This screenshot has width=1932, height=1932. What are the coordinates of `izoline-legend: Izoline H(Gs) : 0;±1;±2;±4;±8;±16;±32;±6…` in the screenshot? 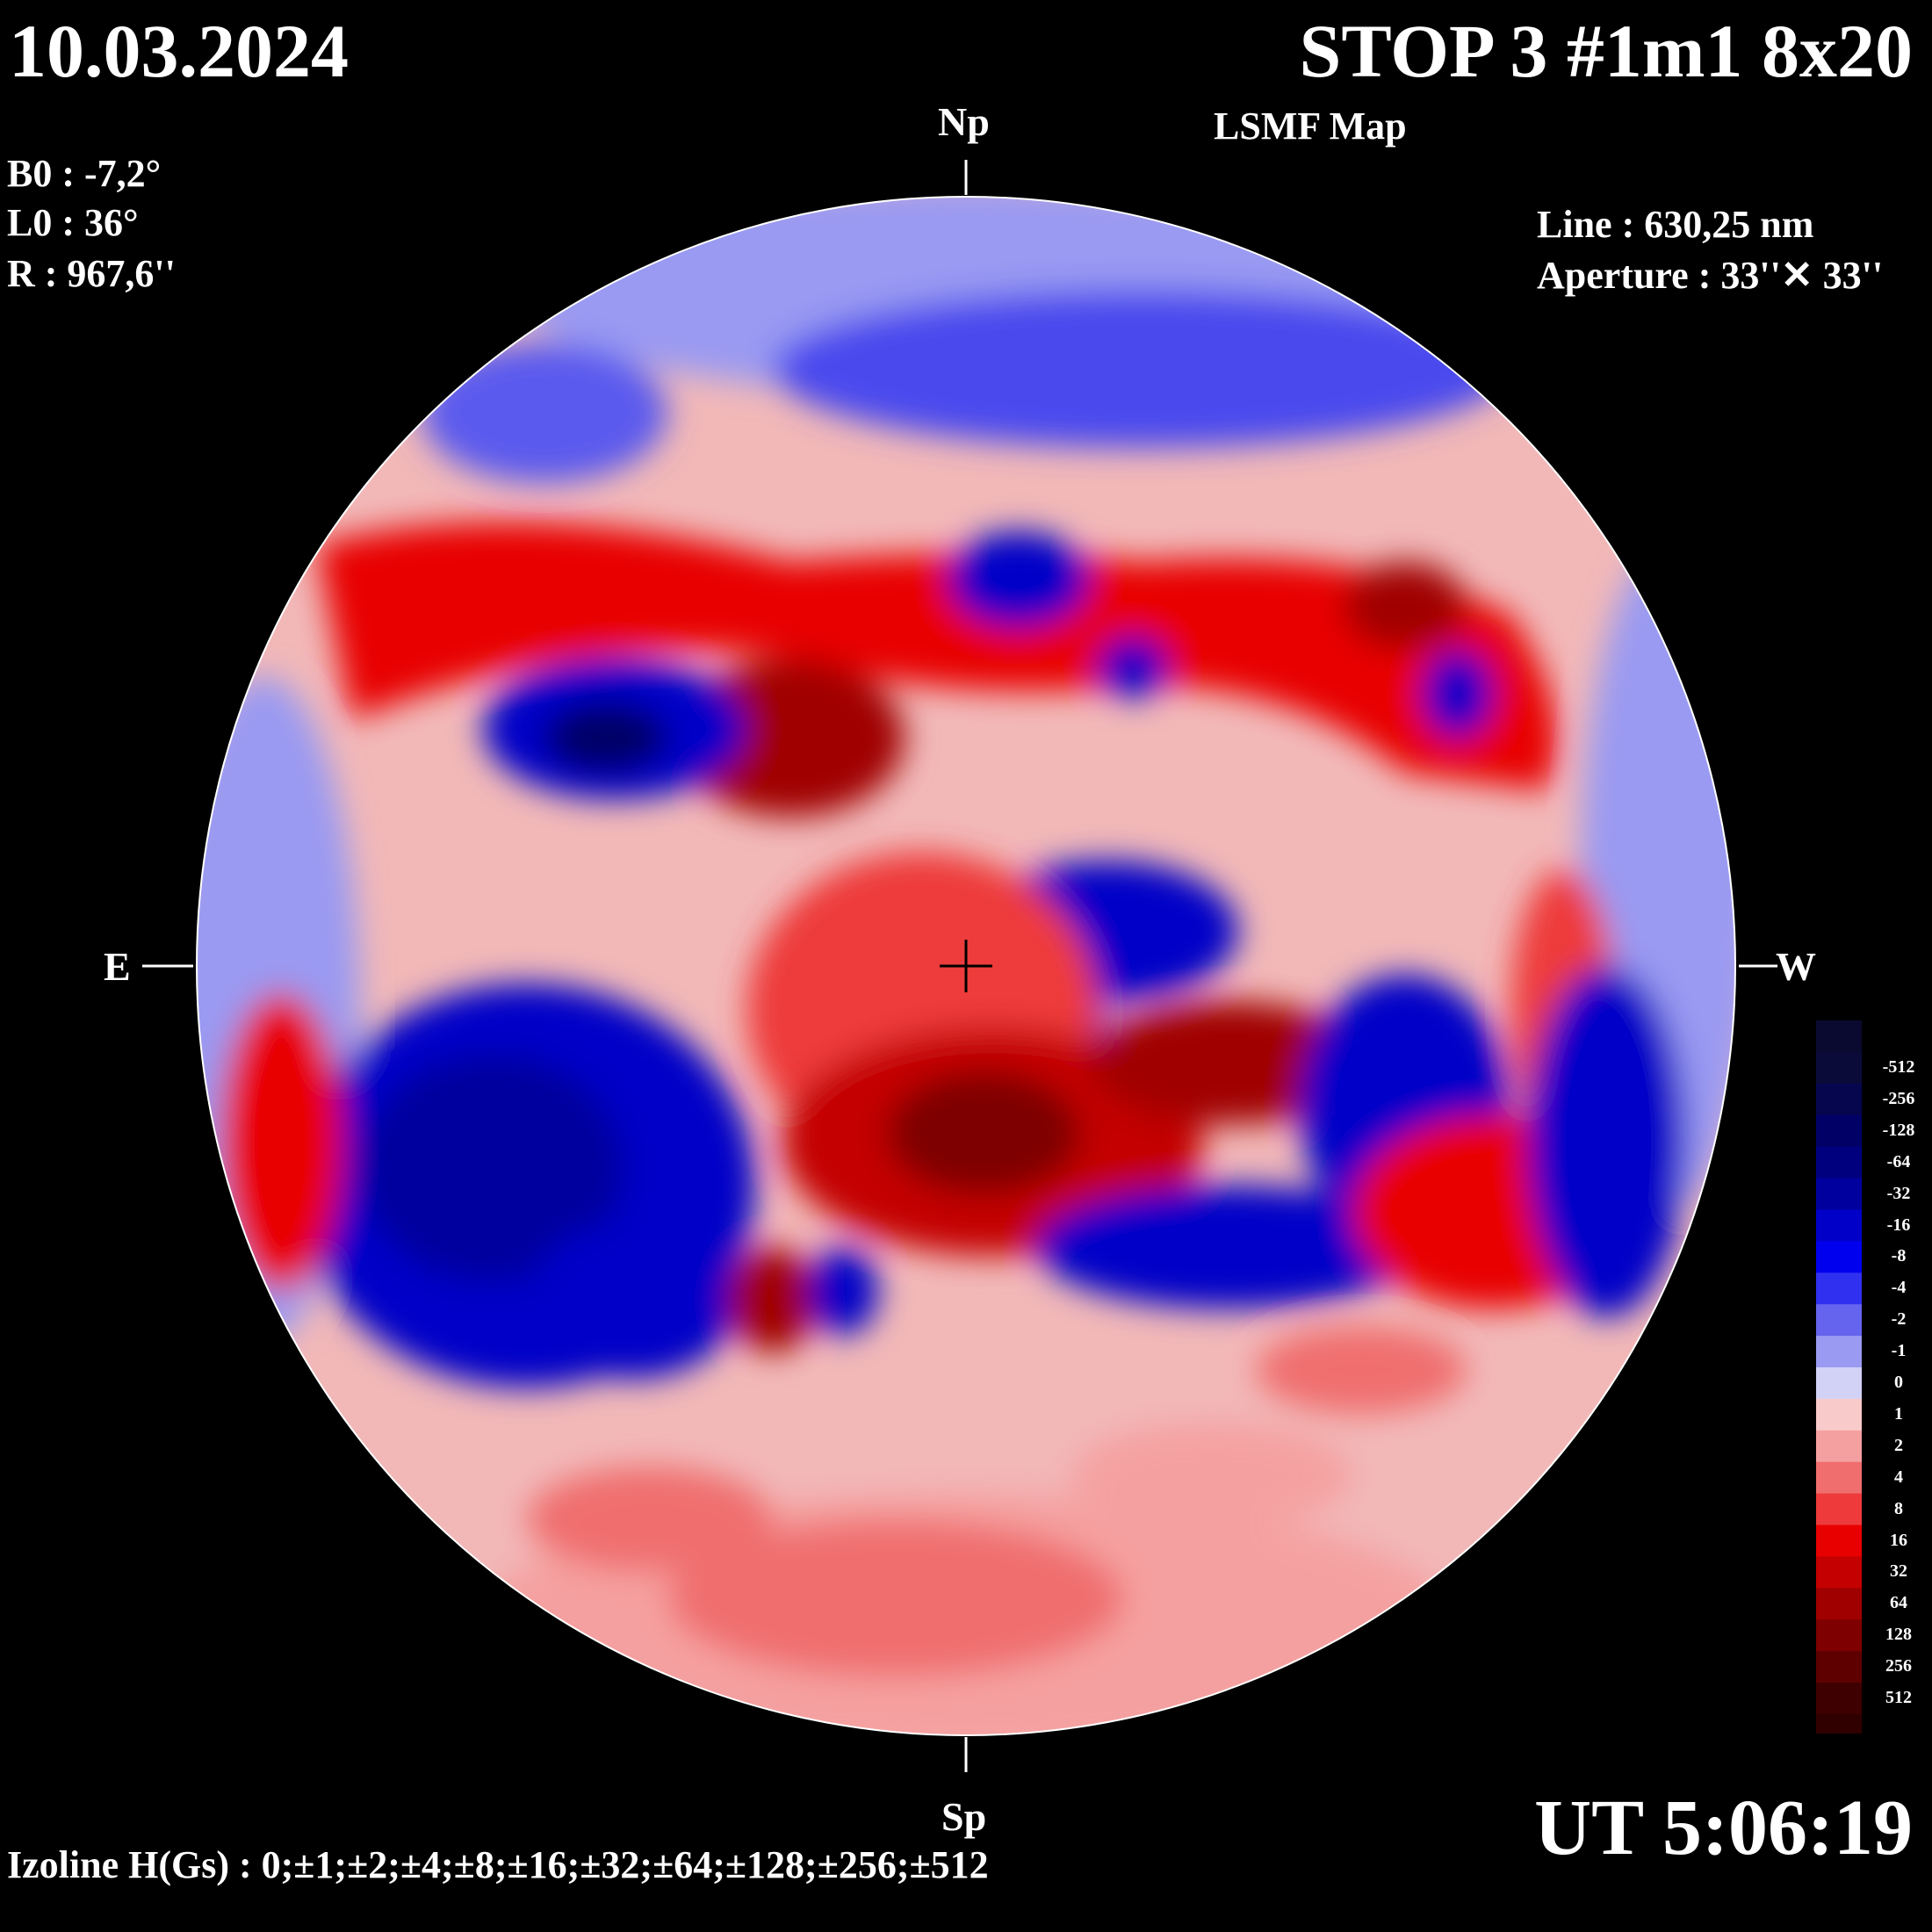 It's located at (498, 1864).